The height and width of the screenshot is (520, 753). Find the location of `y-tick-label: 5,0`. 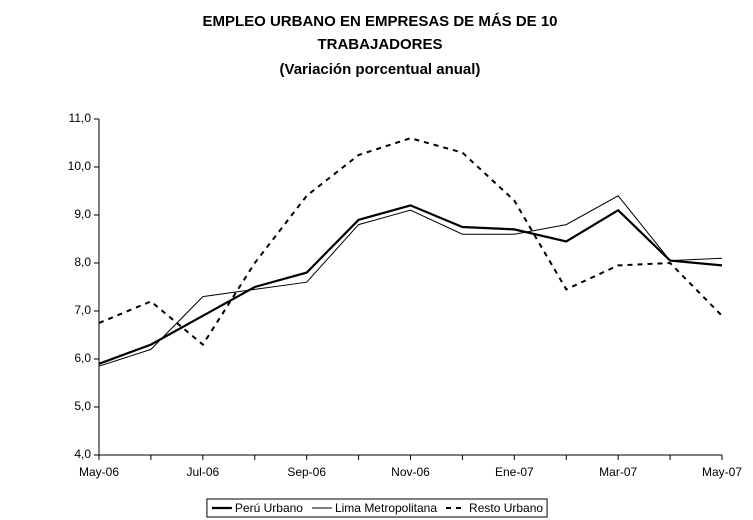

y-tick-label: 5,0 is located at coordinates (82, 406).